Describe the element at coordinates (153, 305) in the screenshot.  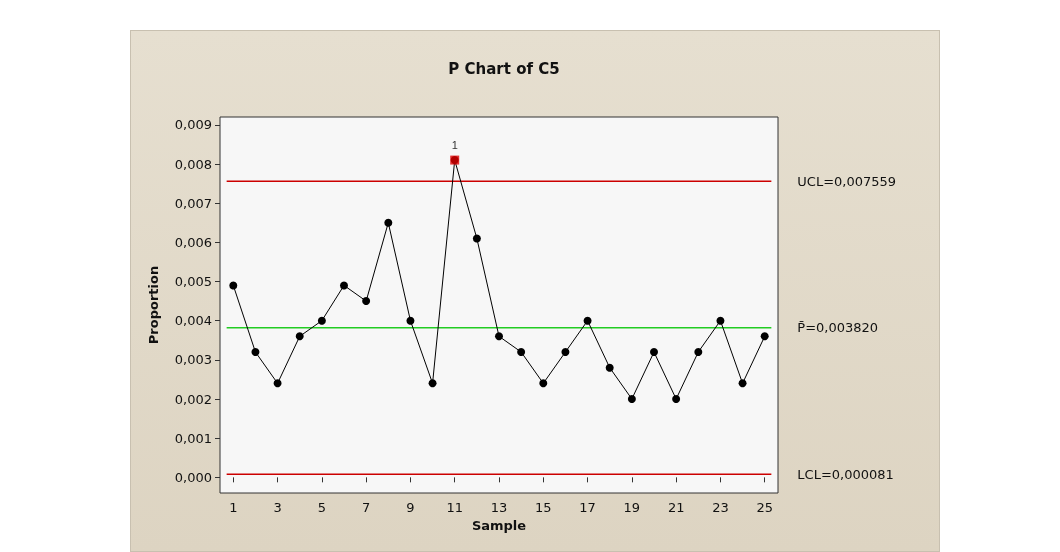
I see `y-axis-title: Proportion` at that location.